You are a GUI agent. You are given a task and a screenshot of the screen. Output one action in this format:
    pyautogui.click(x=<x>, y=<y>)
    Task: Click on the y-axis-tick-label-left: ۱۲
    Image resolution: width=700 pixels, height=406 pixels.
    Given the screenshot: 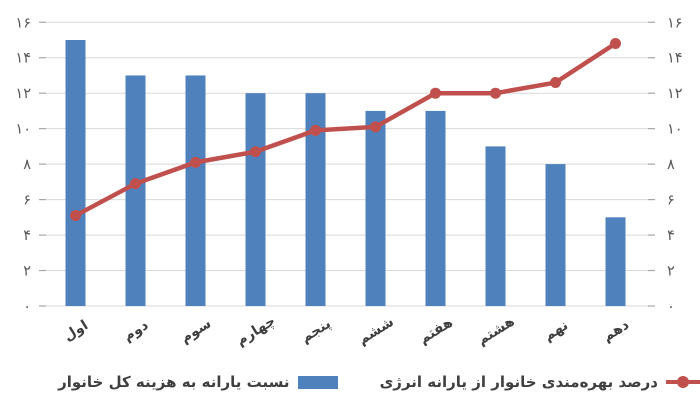 What is the action you would take?
    pyautogui.click(x=23, y=94)
    